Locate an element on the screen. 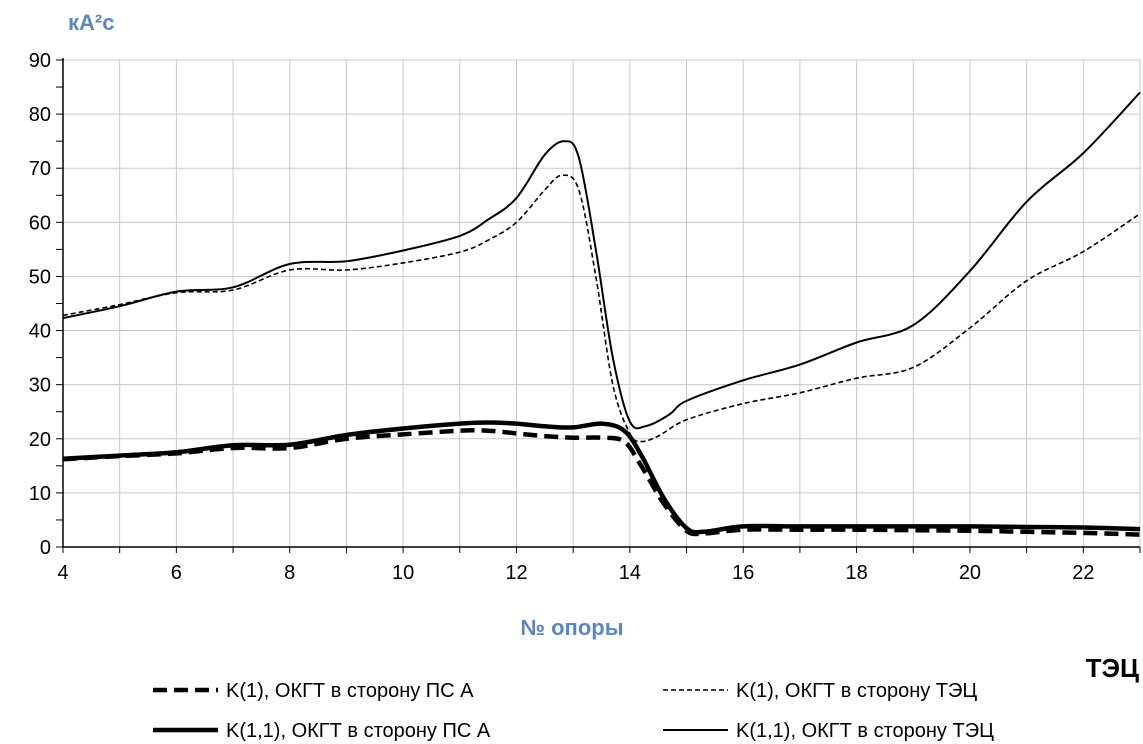  x-tick-label: 12 is located at coordinates (516, 573).